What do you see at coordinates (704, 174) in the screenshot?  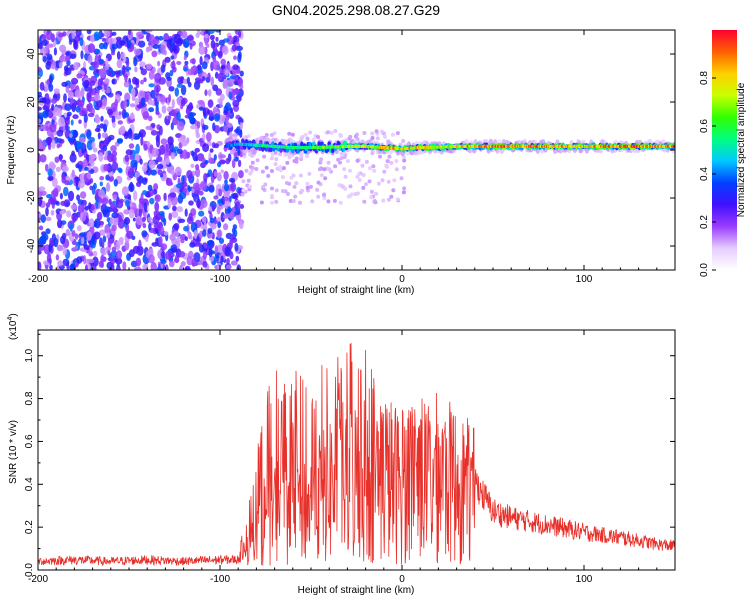 I see `colorbar-tick-label: 0.4` at bounding box center [704, 174].